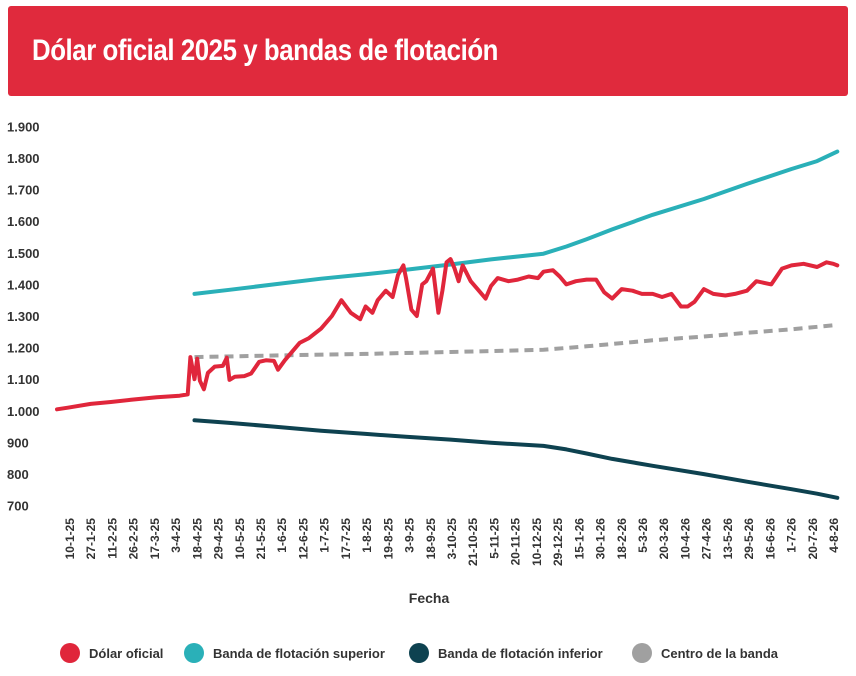  I want to click on legend-label: Banda de flotación inferior, so click(520, 653).